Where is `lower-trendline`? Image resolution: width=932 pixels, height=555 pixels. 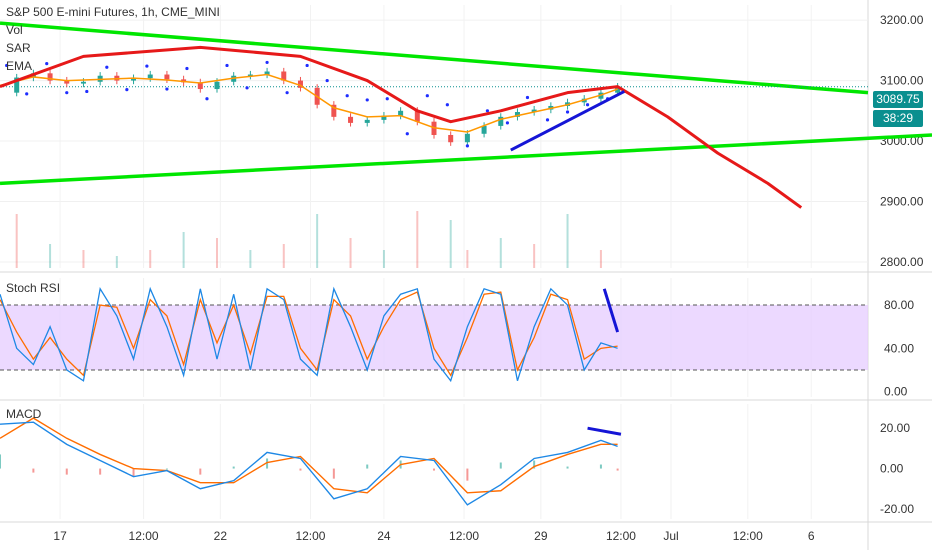
lower-trendline is located at coordinates (466, 159).